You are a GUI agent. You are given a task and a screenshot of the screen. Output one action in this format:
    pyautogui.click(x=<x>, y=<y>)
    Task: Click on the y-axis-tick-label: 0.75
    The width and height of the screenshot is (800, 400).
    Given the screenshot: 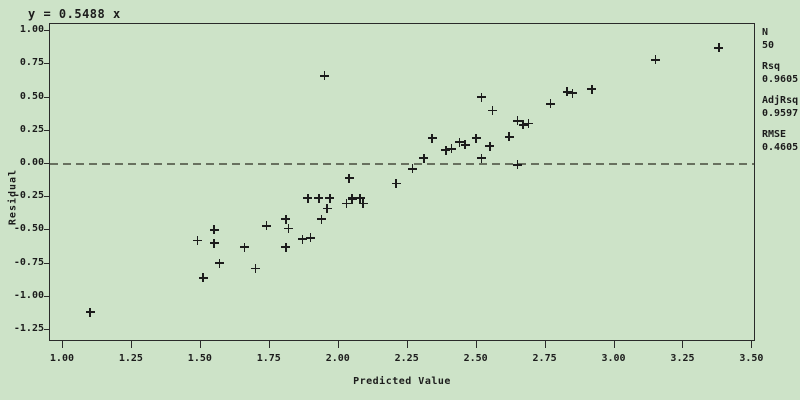 What is the action you would take?
    pyautogui.click(x=31, y=63)
    